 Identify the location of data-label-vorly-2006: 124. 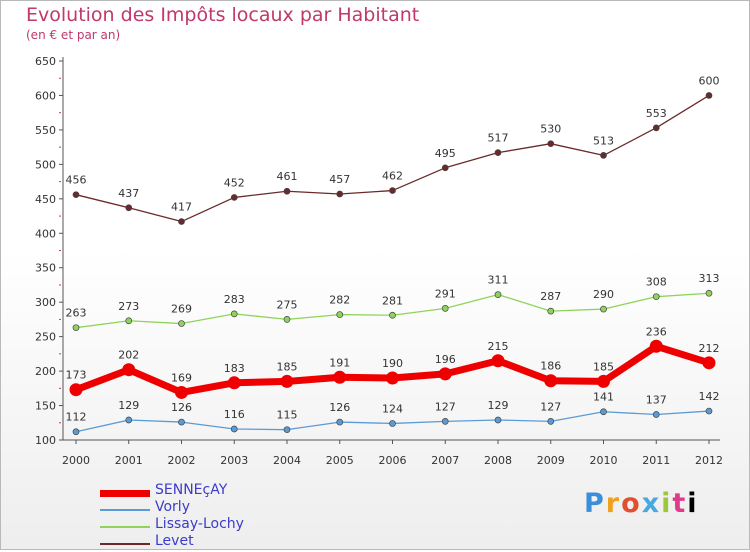
(392, 408).